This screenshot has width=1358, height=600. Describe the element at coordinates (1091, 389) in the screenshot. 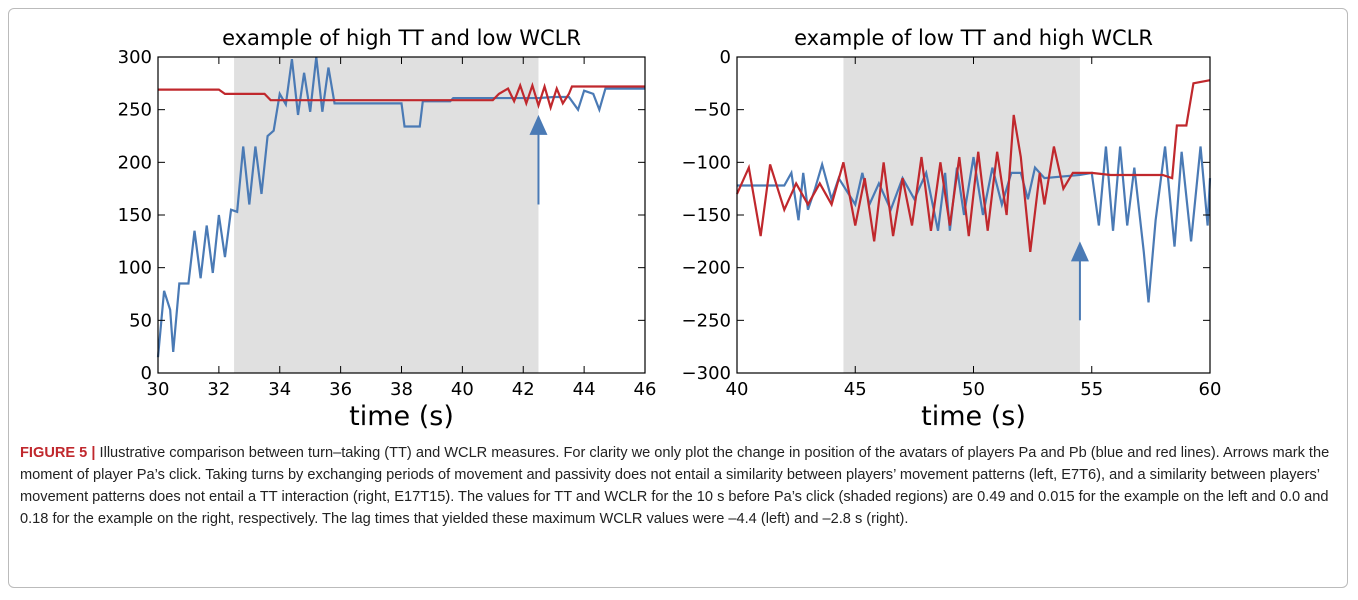

I see `x-tick-label: 55` at that location.